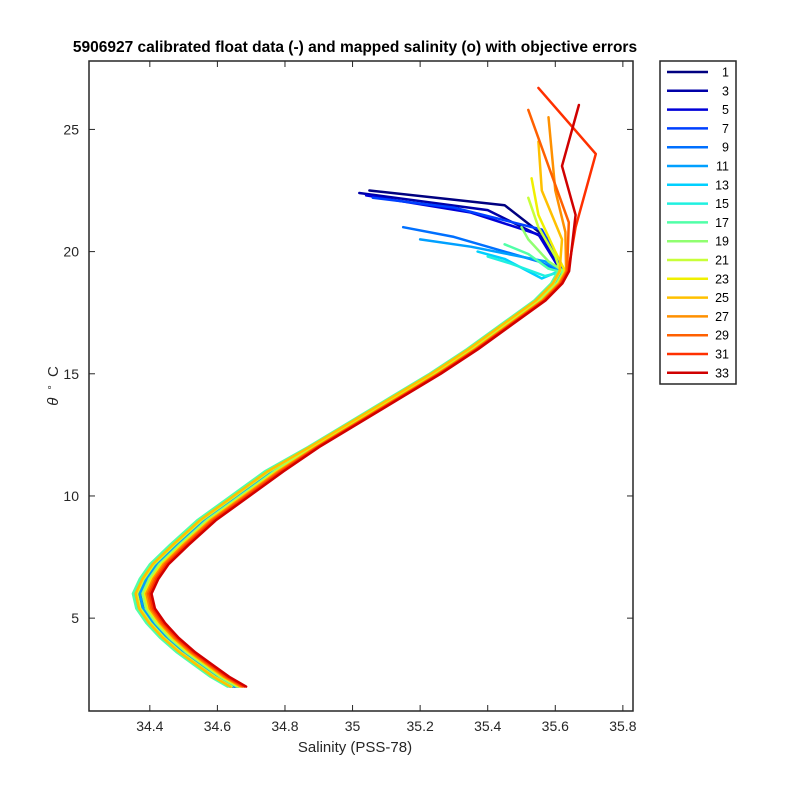 The width and height of the screenshot is (800, 800). Describe the element at coordinates (725, 91) in the screenshot. I see `legend-label: 3` at that location.